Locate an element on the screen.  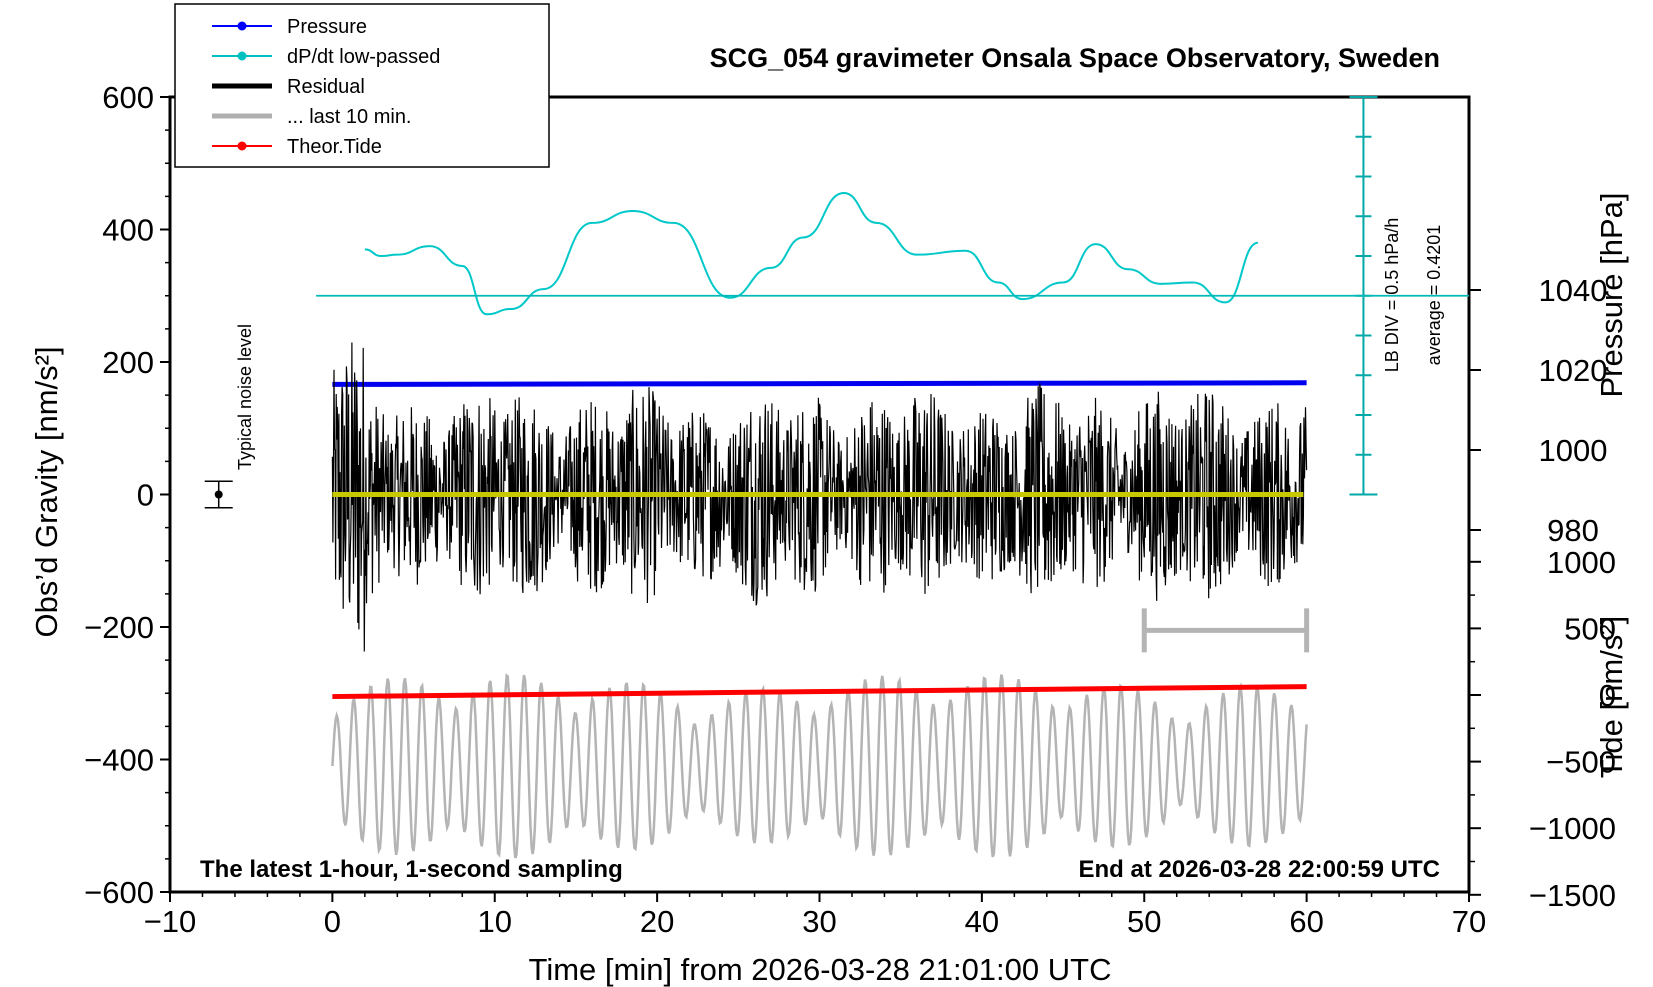
legend-entry: dP/dt low-passed is located at coordinates (326, 57).